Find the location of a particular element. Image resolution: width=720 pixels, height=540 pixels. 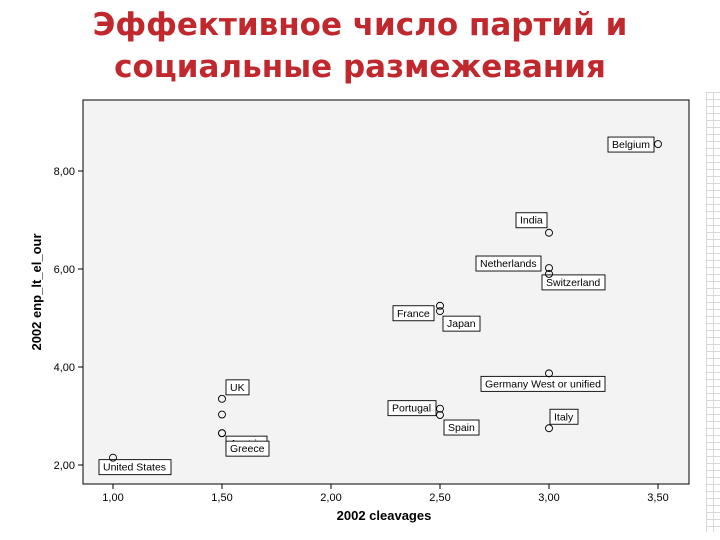

point-label: Portugal is located at coordinates (411, 409).